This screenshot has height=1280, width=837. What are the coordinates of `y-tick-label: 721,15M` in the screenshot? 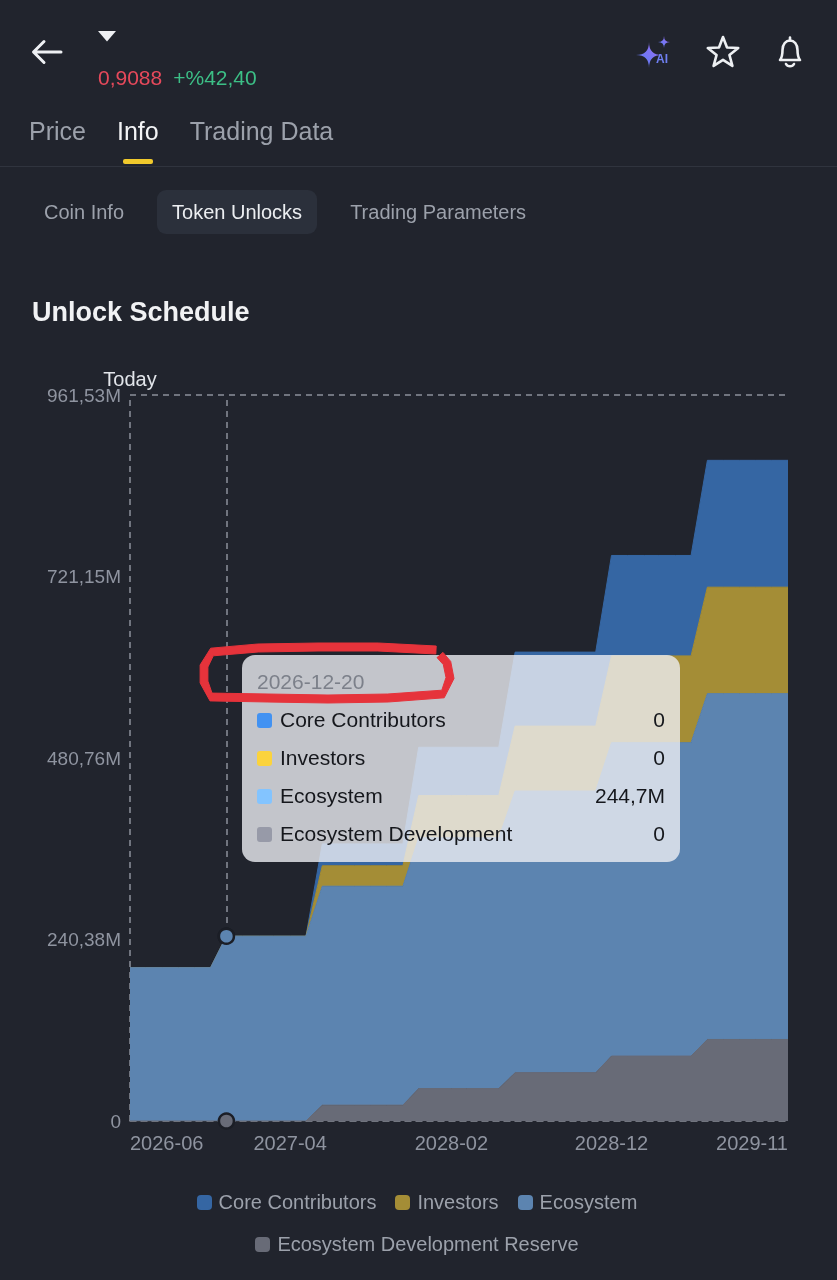 It's located at (84, 576).